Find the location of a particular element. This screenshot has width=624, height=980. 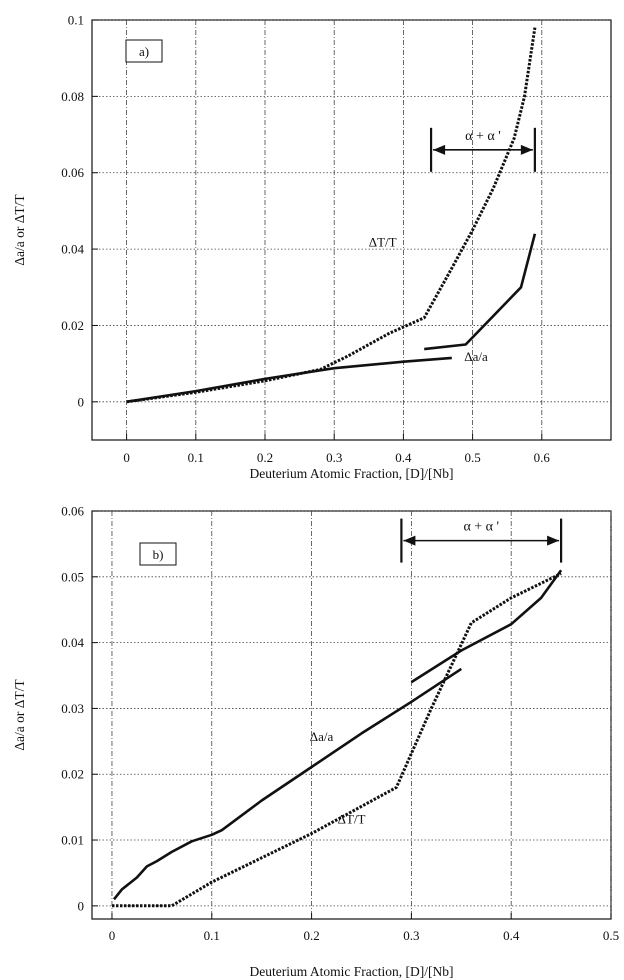

panel-b-y-tick-label: 0.06 is located at coordinates (72, 511).